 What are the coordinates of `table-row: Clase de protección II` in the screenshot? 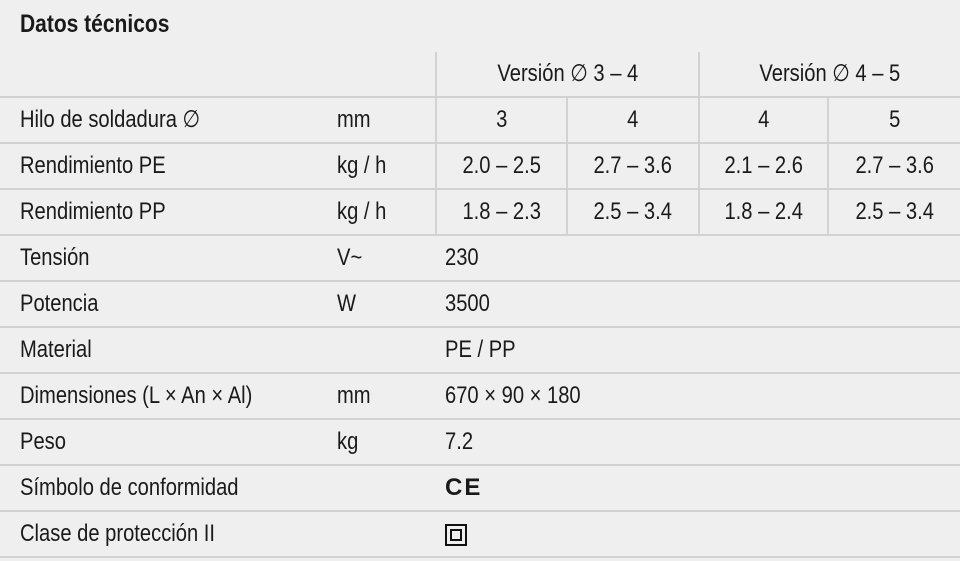 It's located at (480, 535).